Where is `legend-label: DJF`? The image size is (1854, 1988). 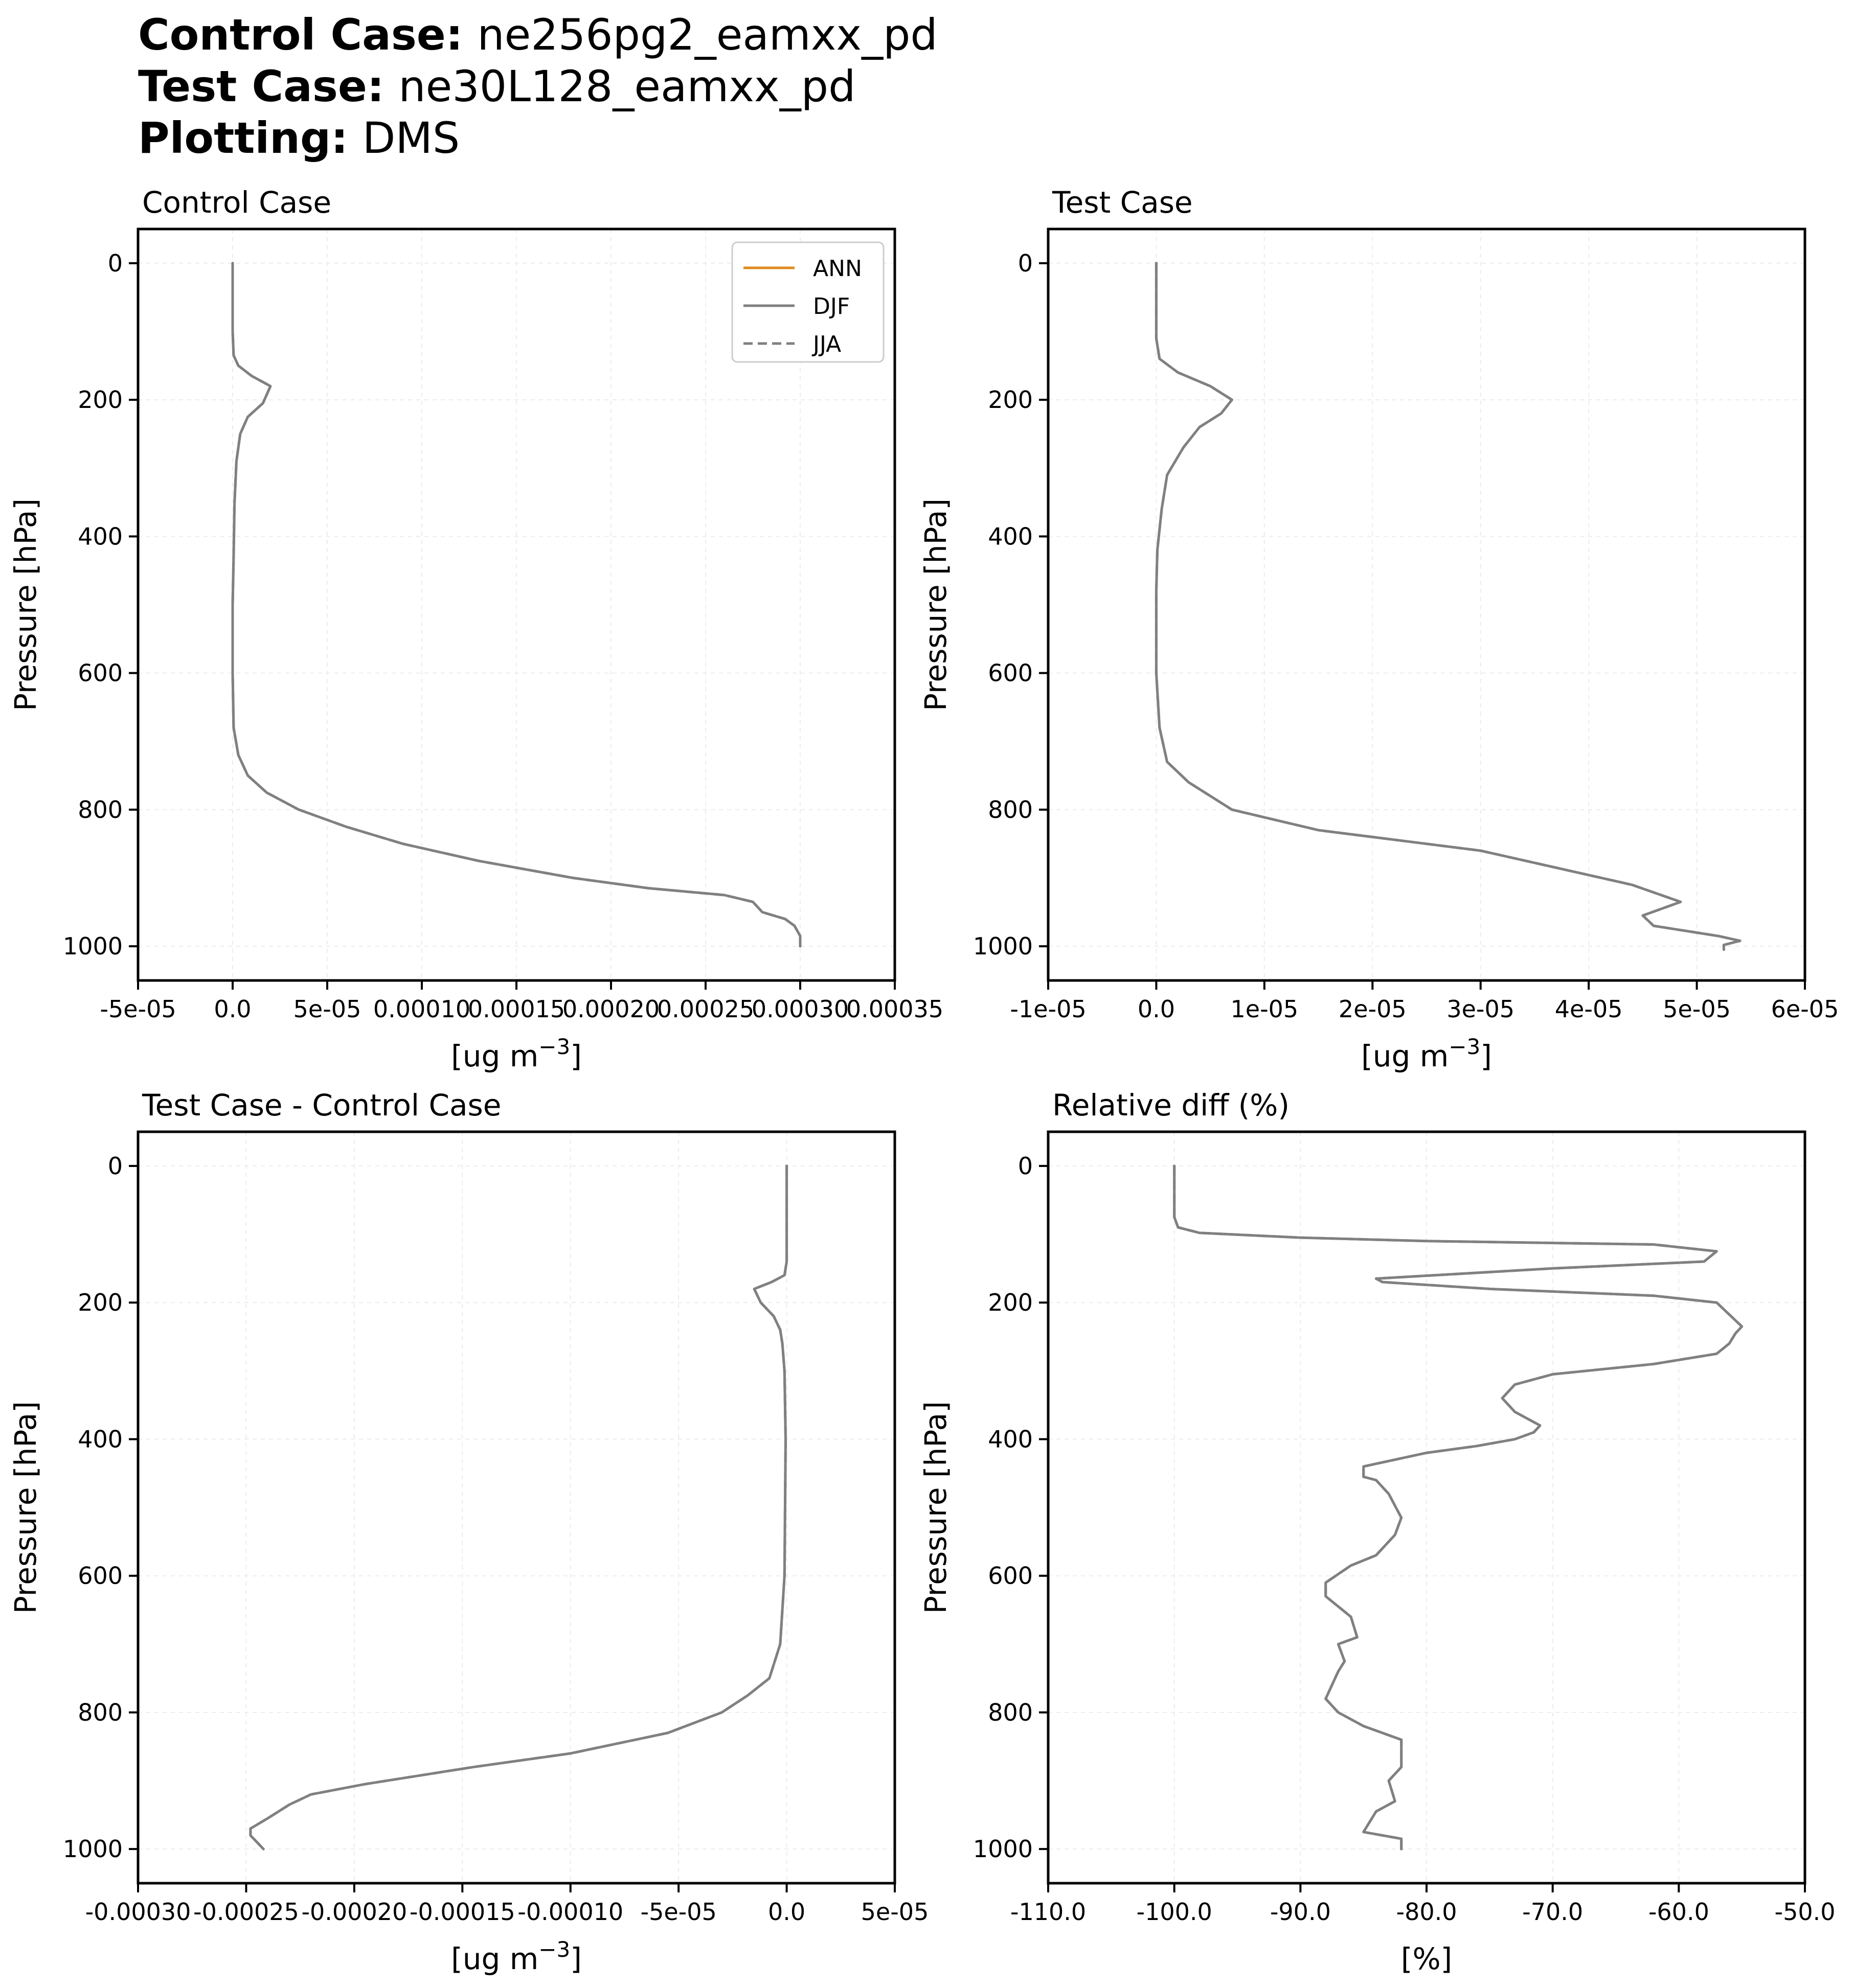 legend-label: DJF is located at coordinates (831, 306).